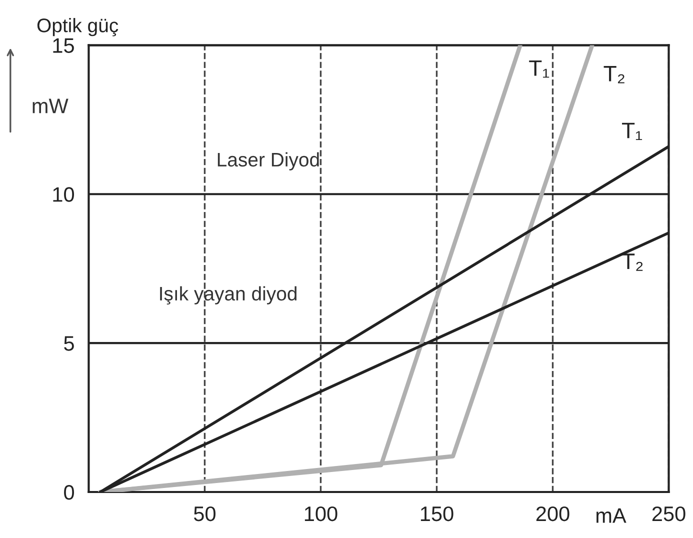  Describe the element at coordinates (69, 343) in the screenshot. I see `y-tick-label: 5` at that location.